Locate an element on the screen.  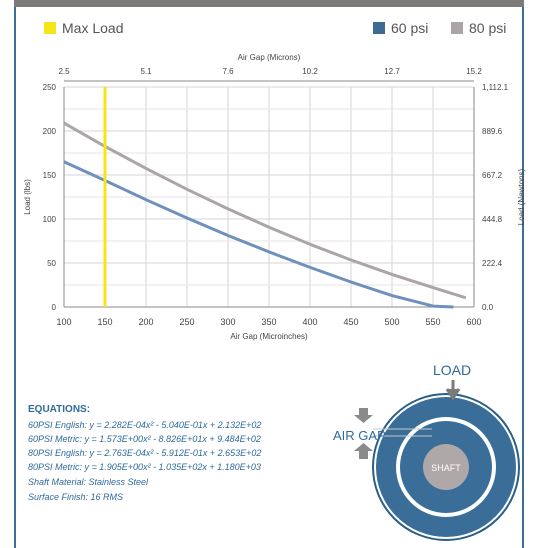
right-tick-label: 1,112.1 is located at coordinates (495, 87).